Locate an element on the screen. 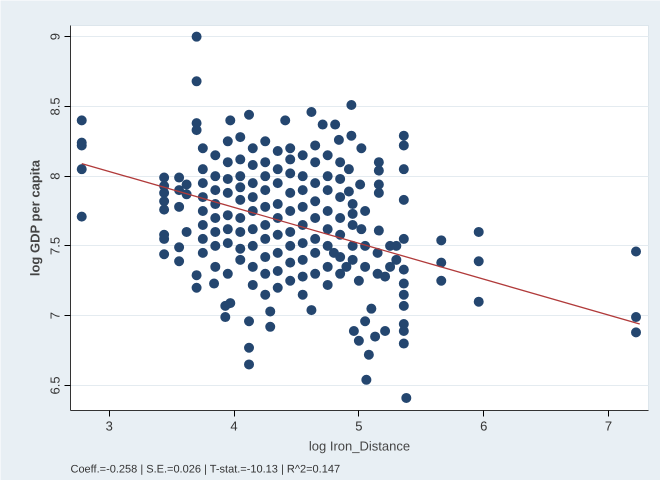 The width and height of the screenshot is (660, 480). x-tick-label: 7 is located at coordinates (608, 426).